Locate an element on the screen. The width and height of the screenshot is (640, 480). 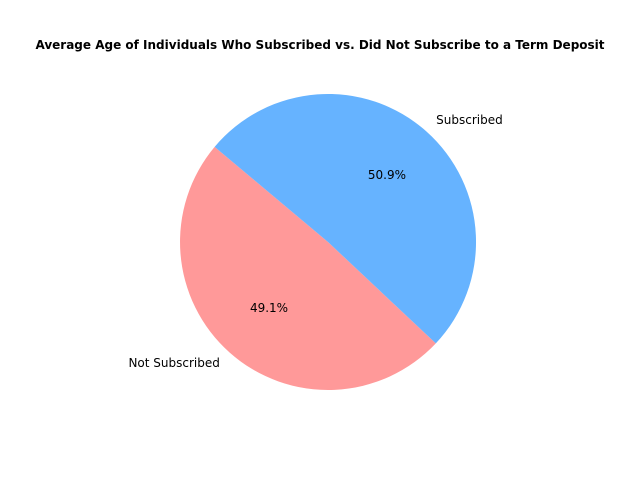
slice-label: Not Subscribed is located at coordinates (173, 363).